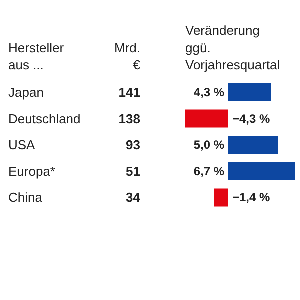 The image size is (300, 300). What do you see at coordinates (44, 118) in the screenshot?
I see `y-tick-label: Deutschland` at bounding box center [44, 118].